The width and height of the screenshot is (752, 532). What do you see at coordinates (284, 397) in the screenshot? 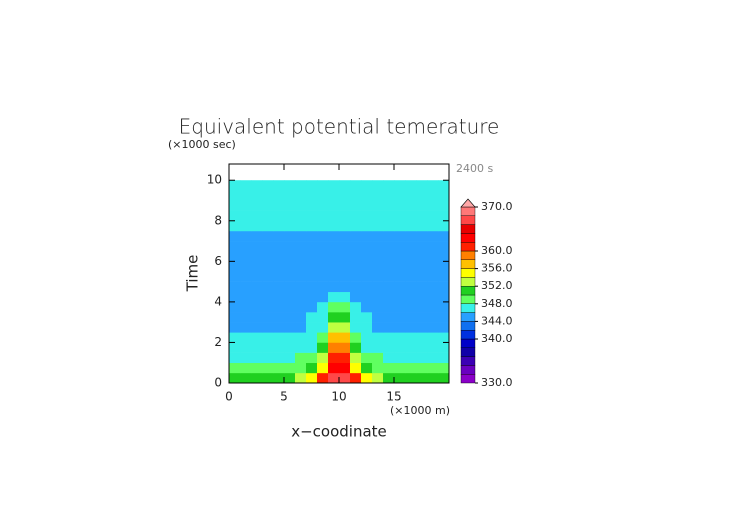
I see `x-tick-label: 5` at bounding box center [284, 397].